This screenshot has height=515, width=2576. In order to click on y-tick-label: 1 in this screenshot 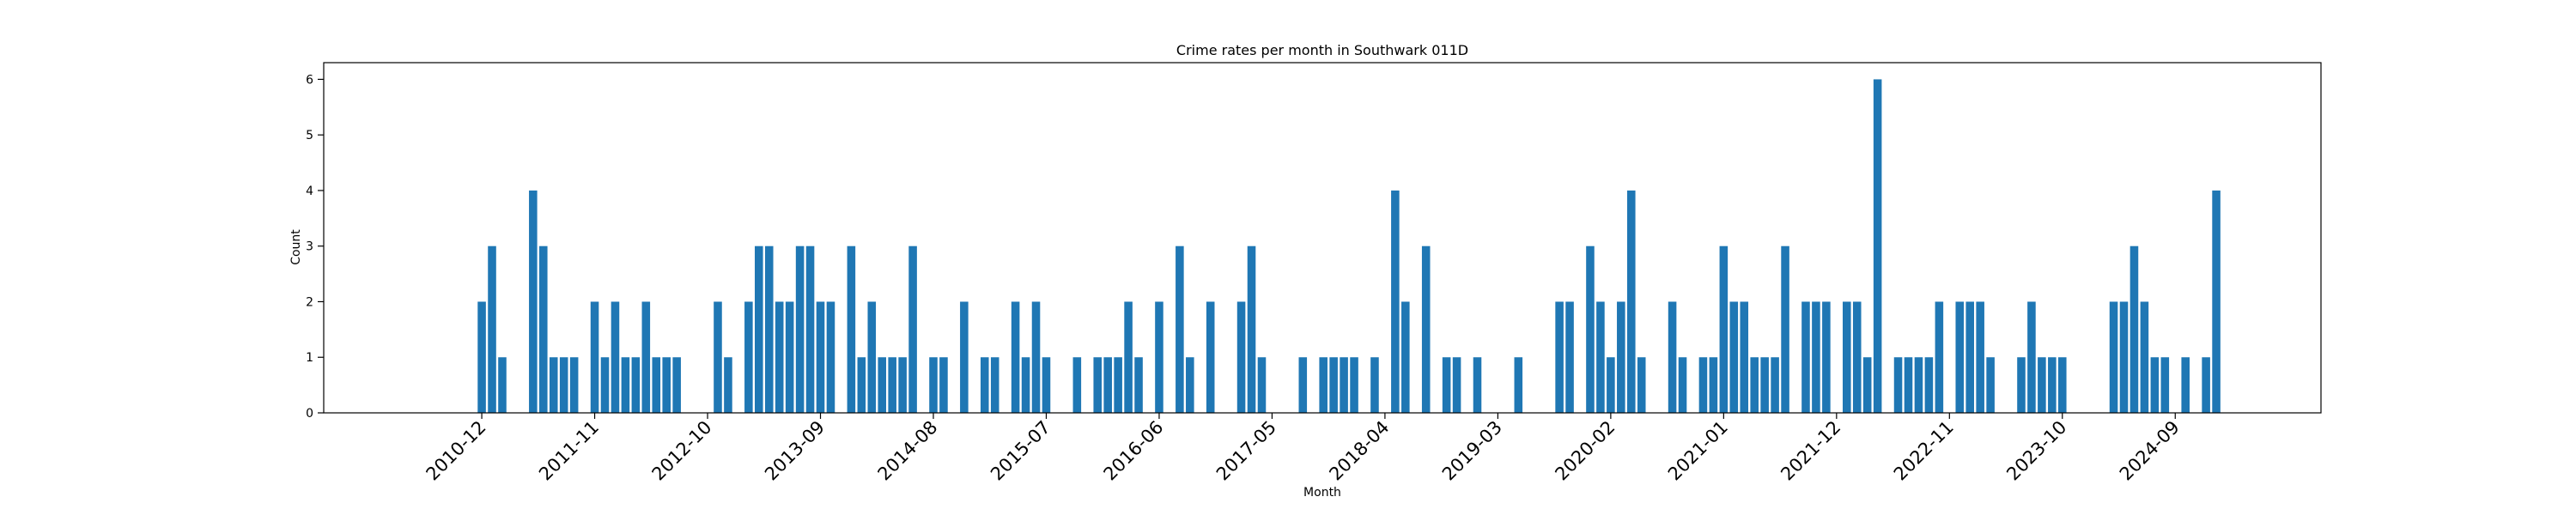, I will do `click(310, 358)`.